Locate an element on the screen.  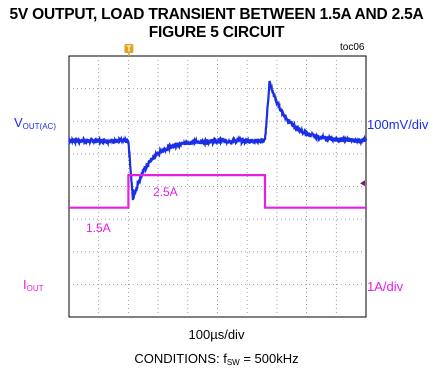
iout-ref-marker is located at coordinates (362, 183).